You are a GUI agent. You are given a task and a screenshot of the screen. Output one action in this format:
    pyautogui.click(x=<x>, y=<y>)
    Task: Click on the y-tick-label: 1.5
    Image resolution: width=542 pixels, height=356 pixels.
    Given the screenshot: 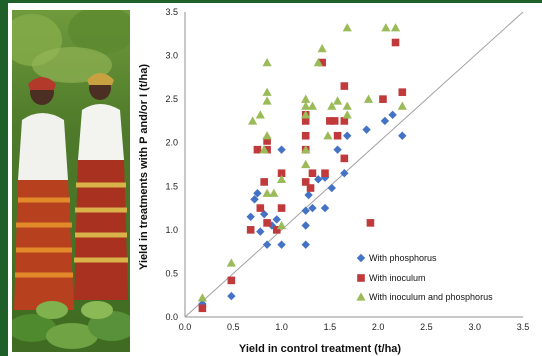 What is the action you would take?
    pyautogui.click(x=171, y=186)
    